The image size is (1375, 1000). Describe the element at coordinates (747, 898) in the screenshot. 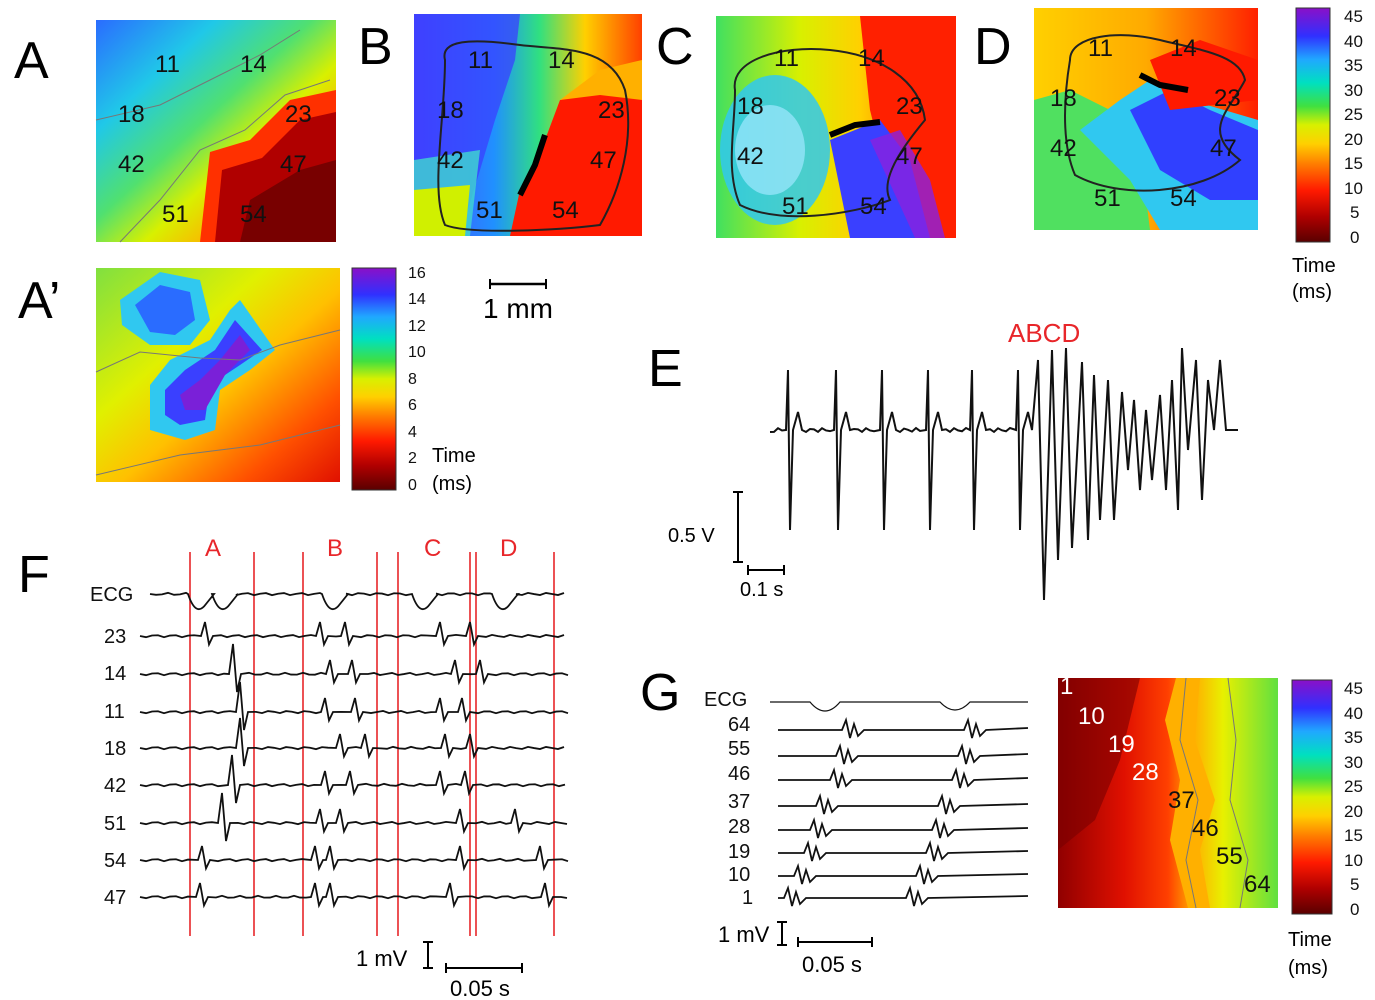

I see `panel-g-row-label: 1` at that location.